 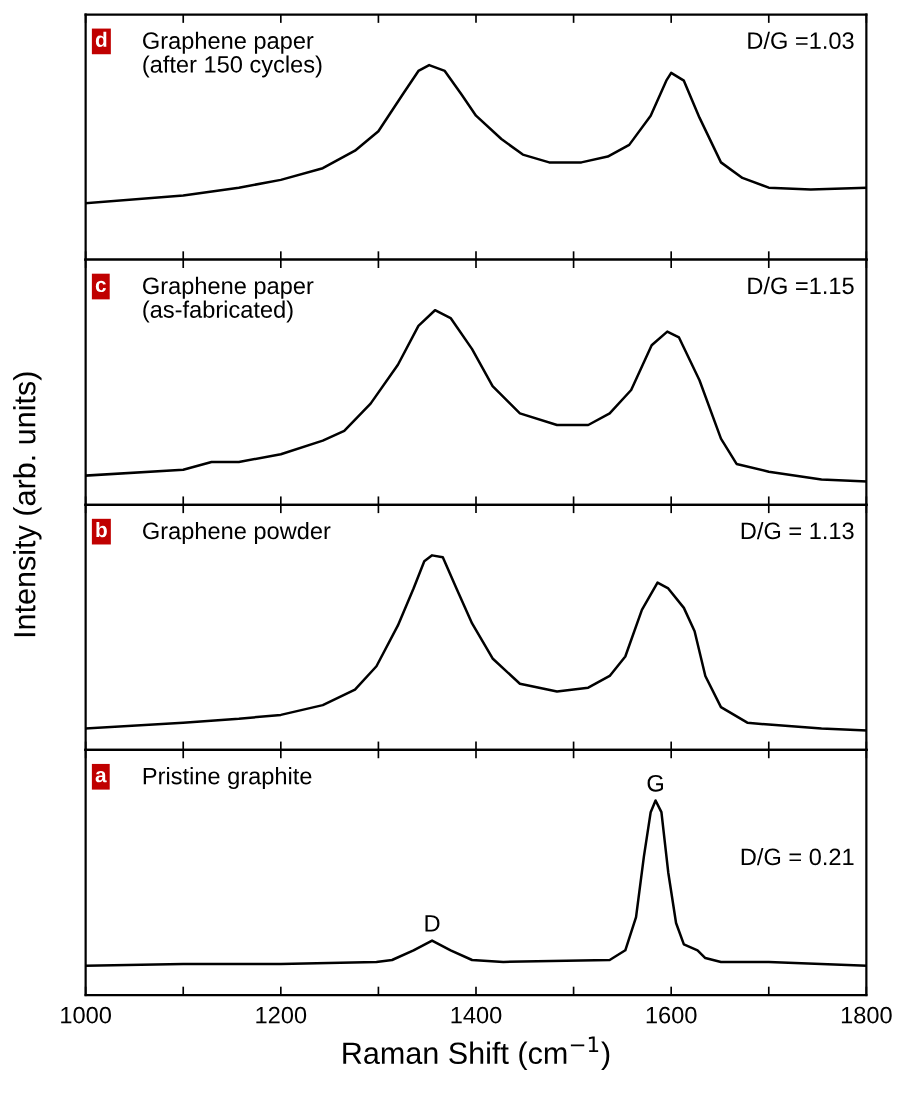 What do you see at coordinates (797, 856) in the screenshot?
I see `annotation: D/G = 0.21` at bounding box center [797, 856].